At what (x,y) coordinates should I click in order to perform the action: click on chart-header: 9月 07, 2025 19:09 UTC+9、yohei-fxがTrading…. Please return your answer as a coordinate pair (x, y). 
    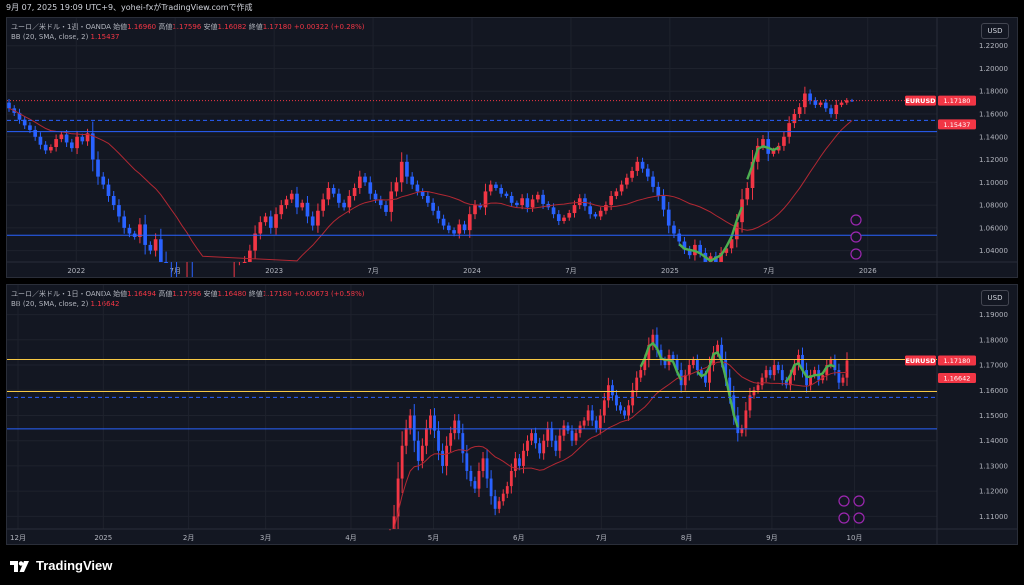
    Looking at the image, I should click on (129, 7).